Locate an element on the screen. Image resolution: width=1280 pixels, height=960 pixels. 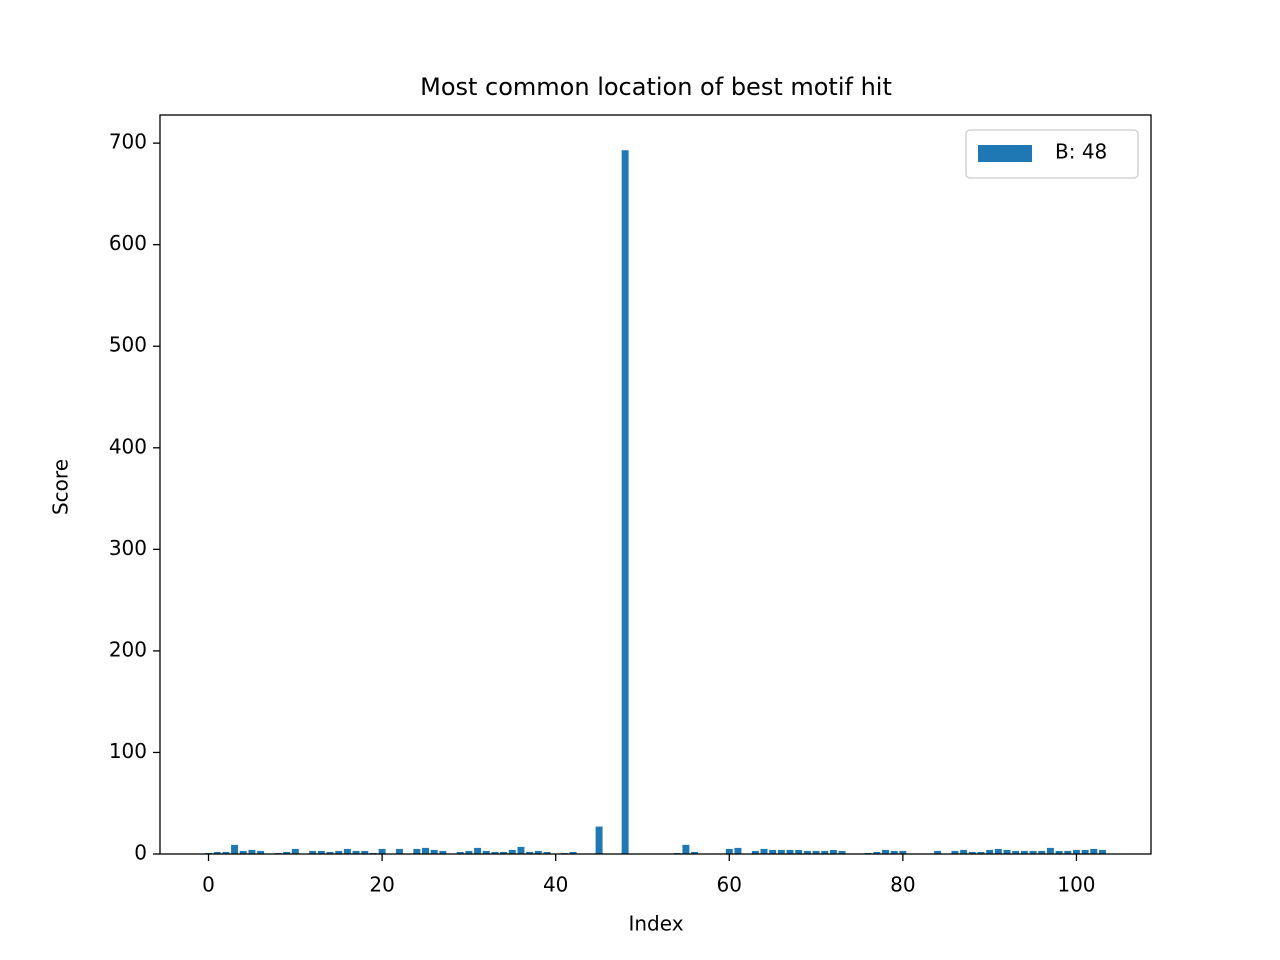
x-tick-label: 60 is located at coordinates (729, 885).